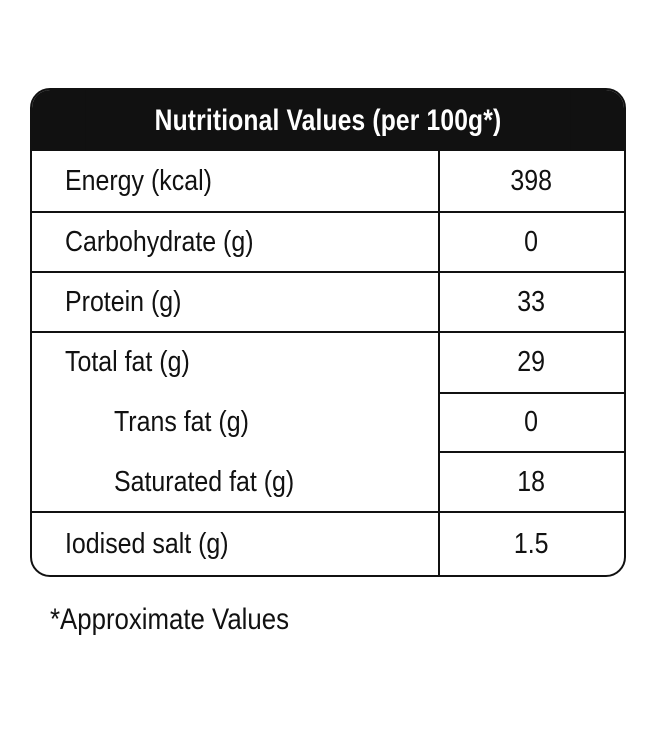 This screenshot has height=734, width=658. Describe the element at coordinates (531, 180) in the screenshot. I see `row-value: 398` at that location.